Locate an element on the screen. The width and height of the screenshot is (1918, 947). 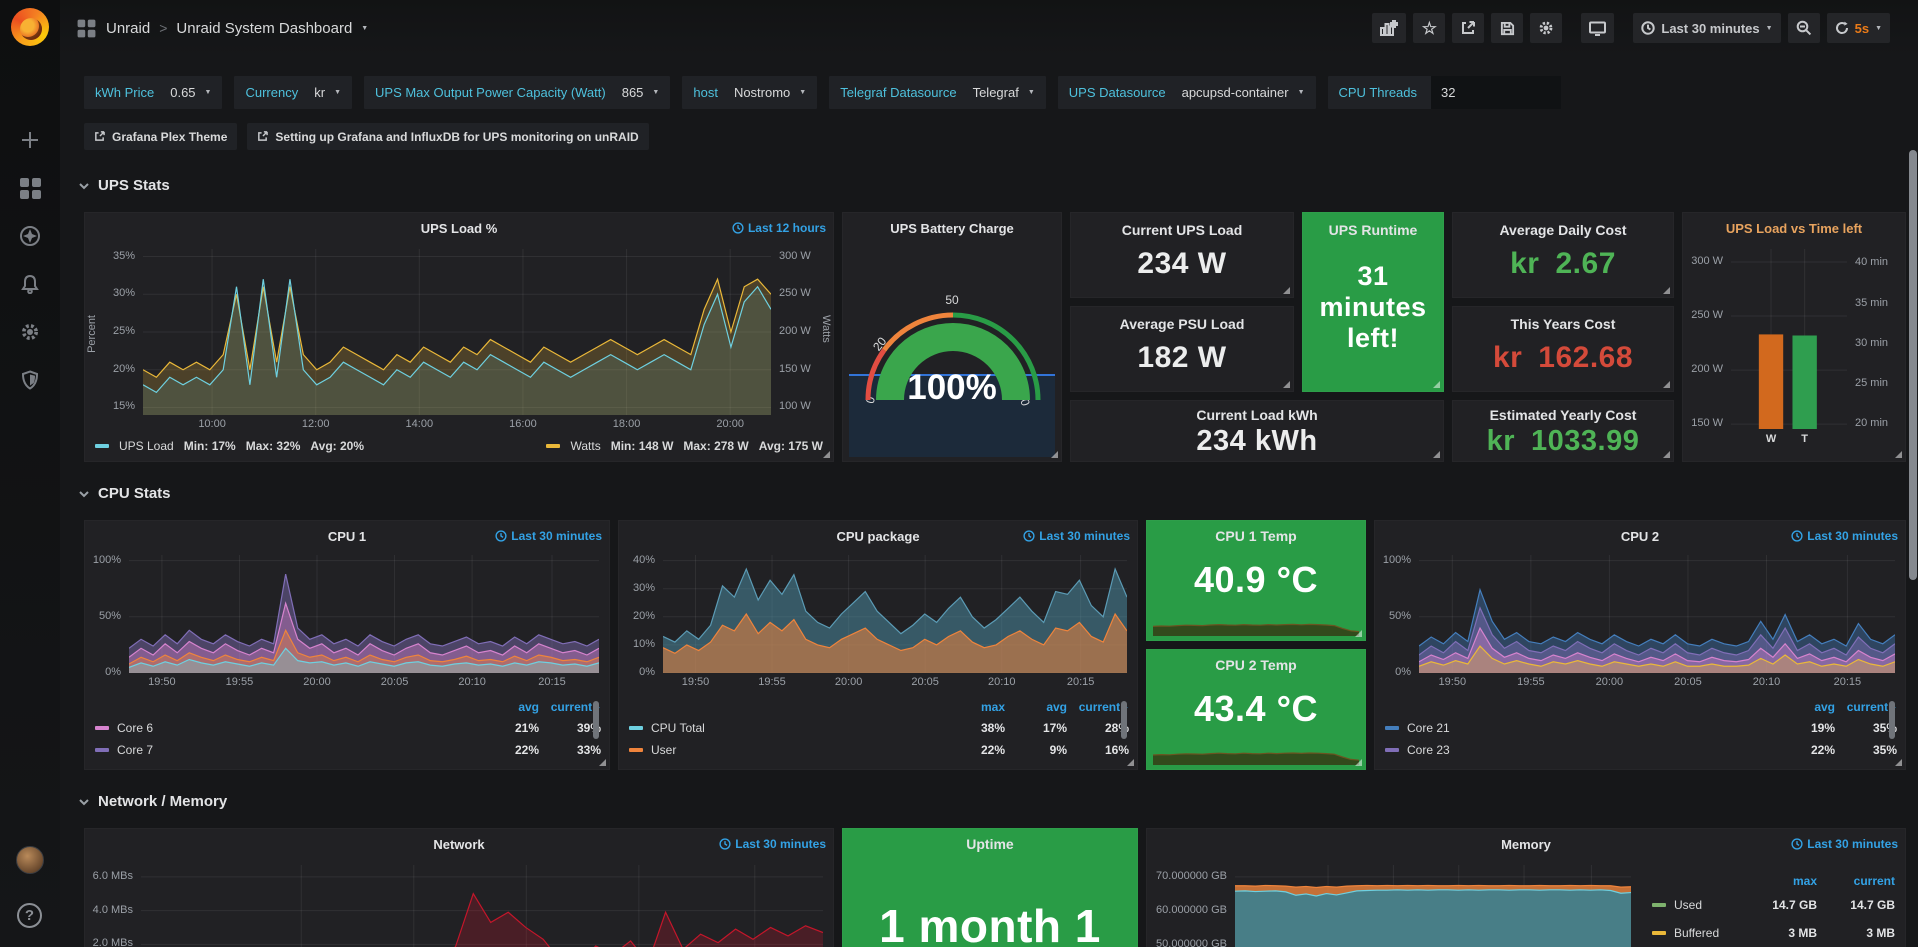
dashboard-grid-icon is located at coordinates (86, 28).